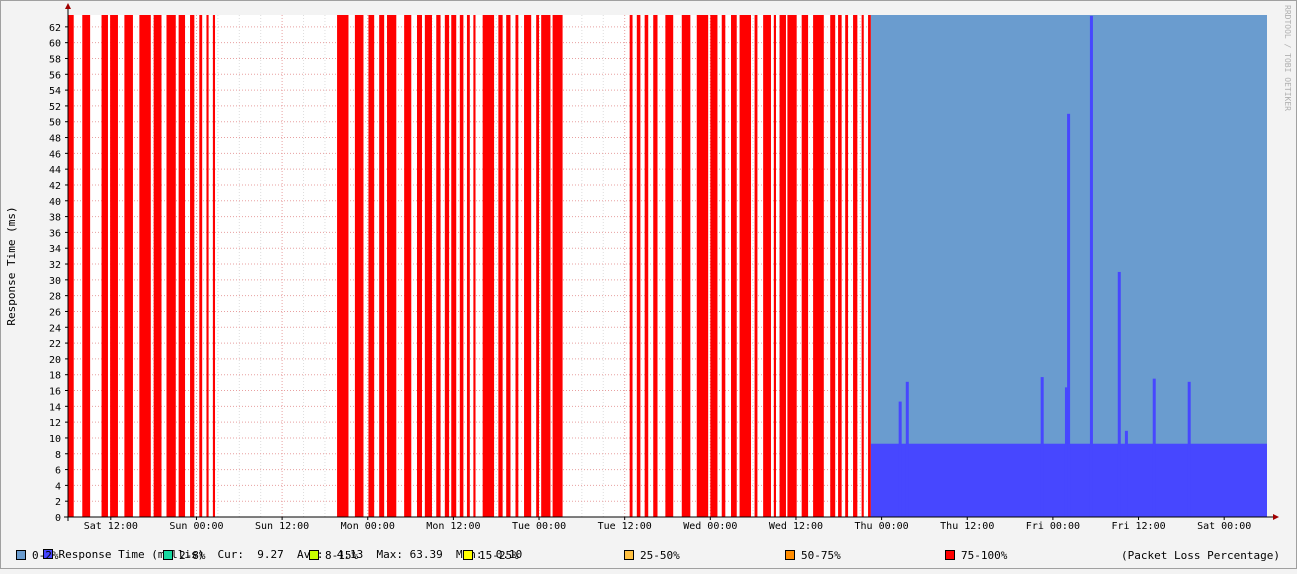 The image size is (1297, 574). I want to click on y-tick-label: 4, so click(58, 486).